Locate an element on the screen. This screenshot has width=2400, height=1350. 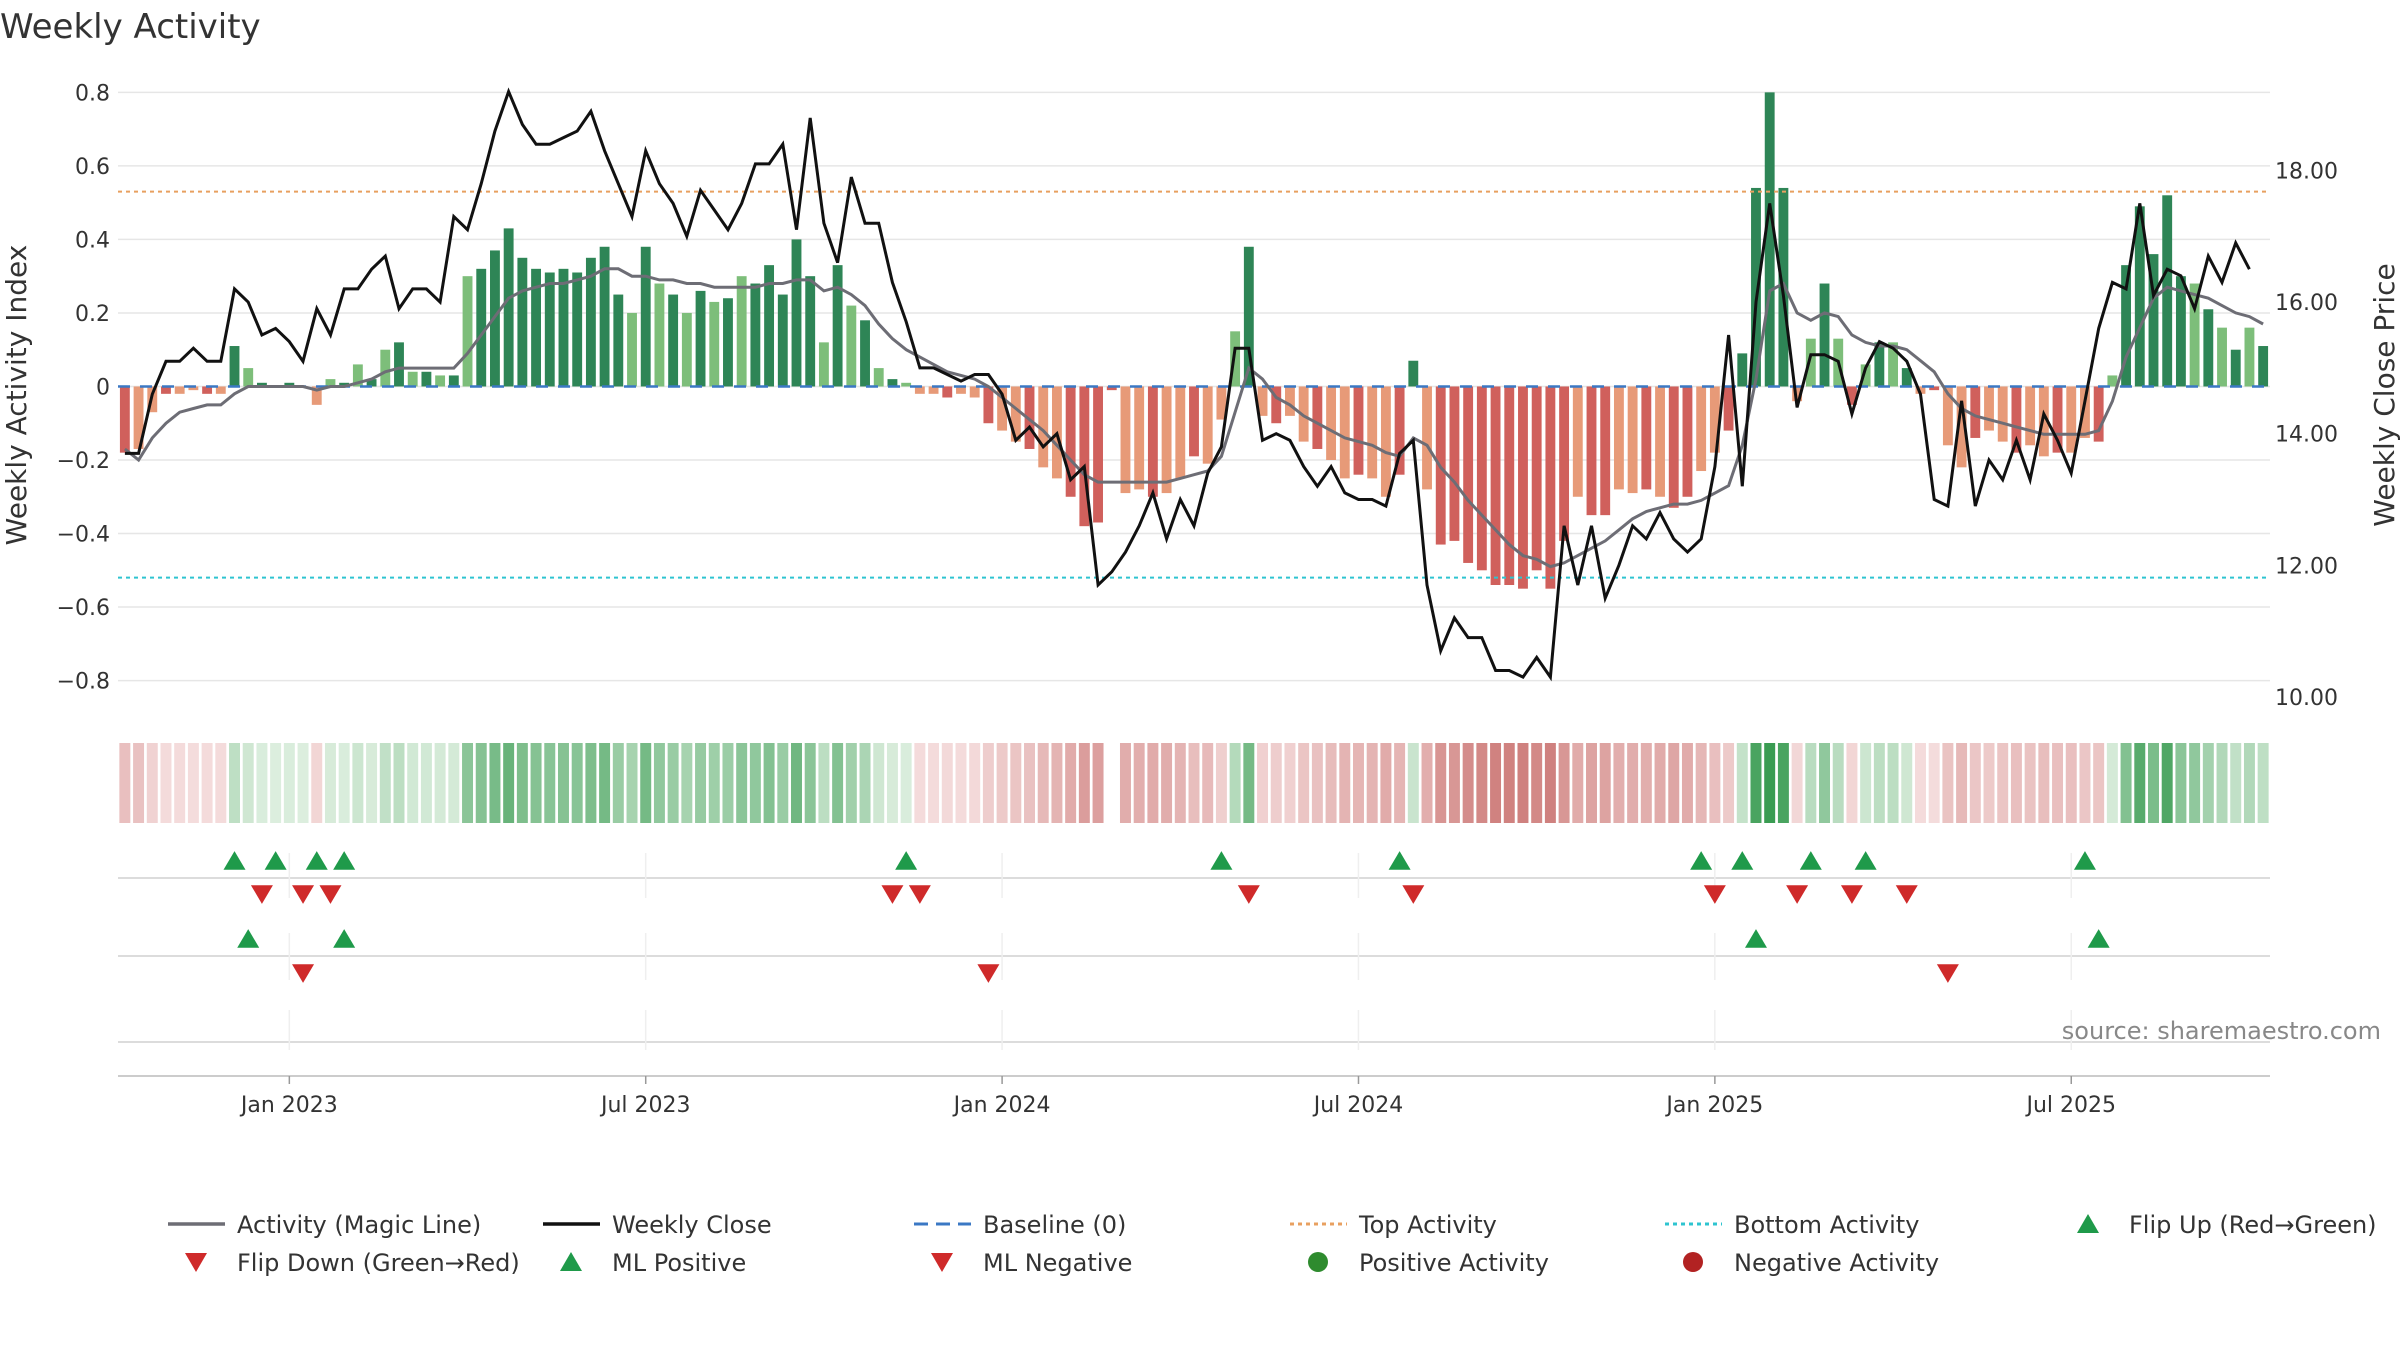
ml-positive-marker is located at coordinates (344, 938).